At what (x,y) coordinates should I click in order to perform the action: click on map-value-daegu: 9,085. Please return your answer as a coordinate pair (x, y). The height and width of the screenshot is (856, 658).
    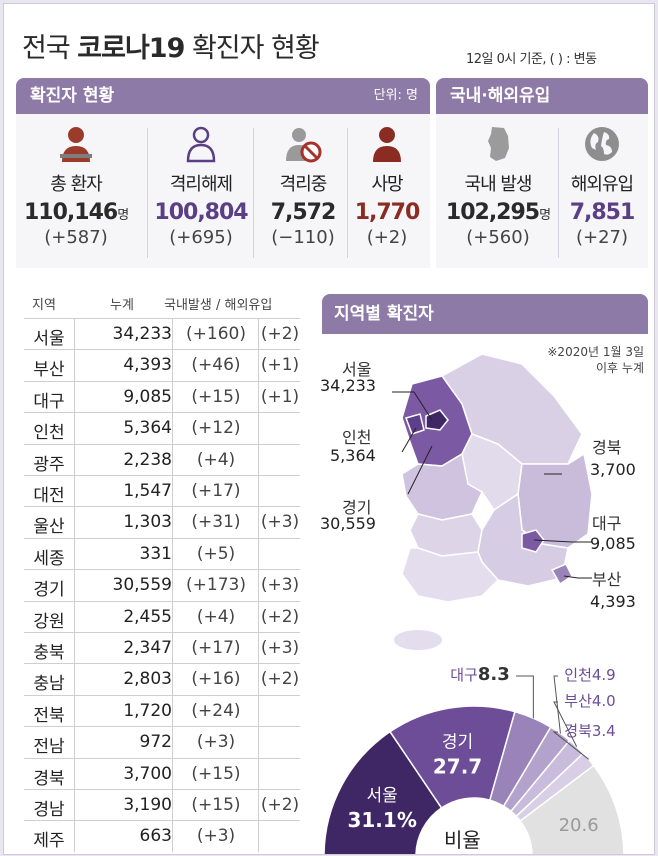
    Looking at the image, I should click on (613, 543).